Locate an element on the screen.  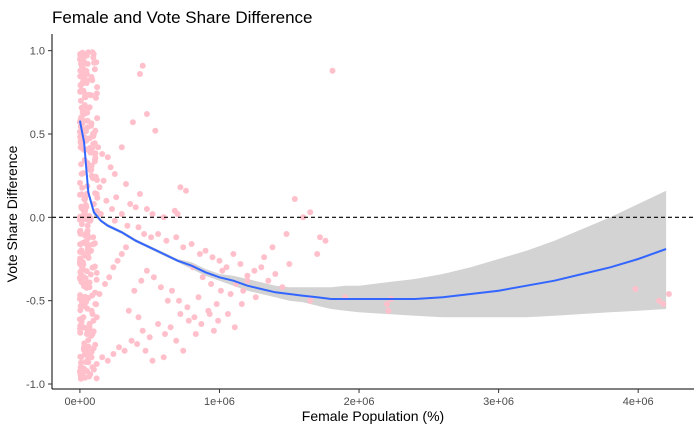
y-tick-label: 0.5 is located at coordinates (37, 135).